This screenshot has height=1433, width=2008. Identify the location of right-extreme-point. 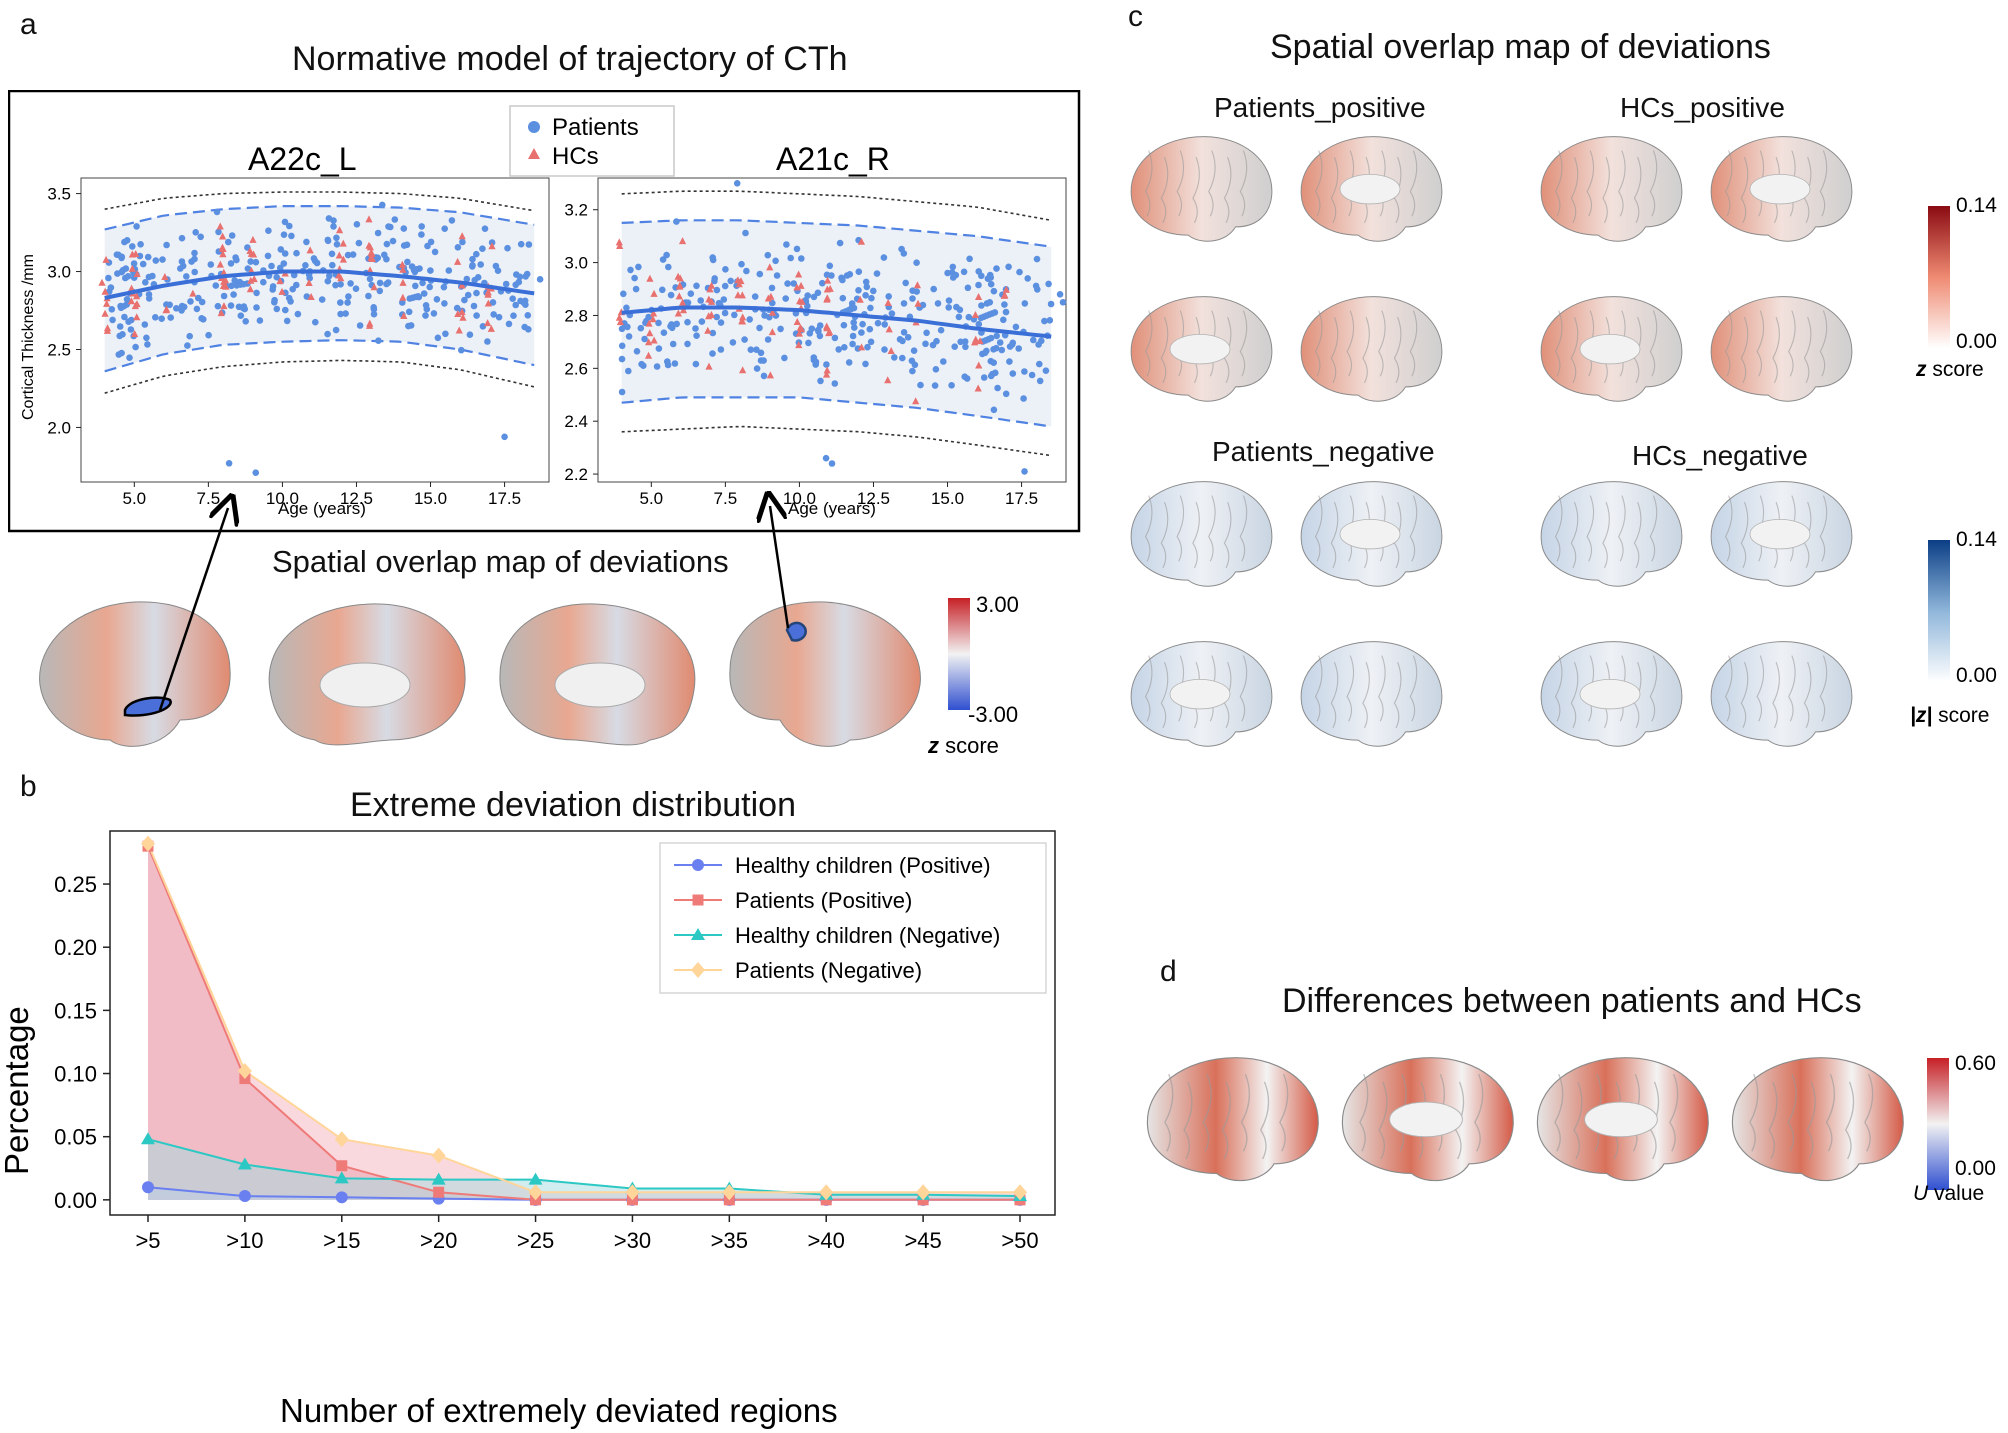
(1024, 471).